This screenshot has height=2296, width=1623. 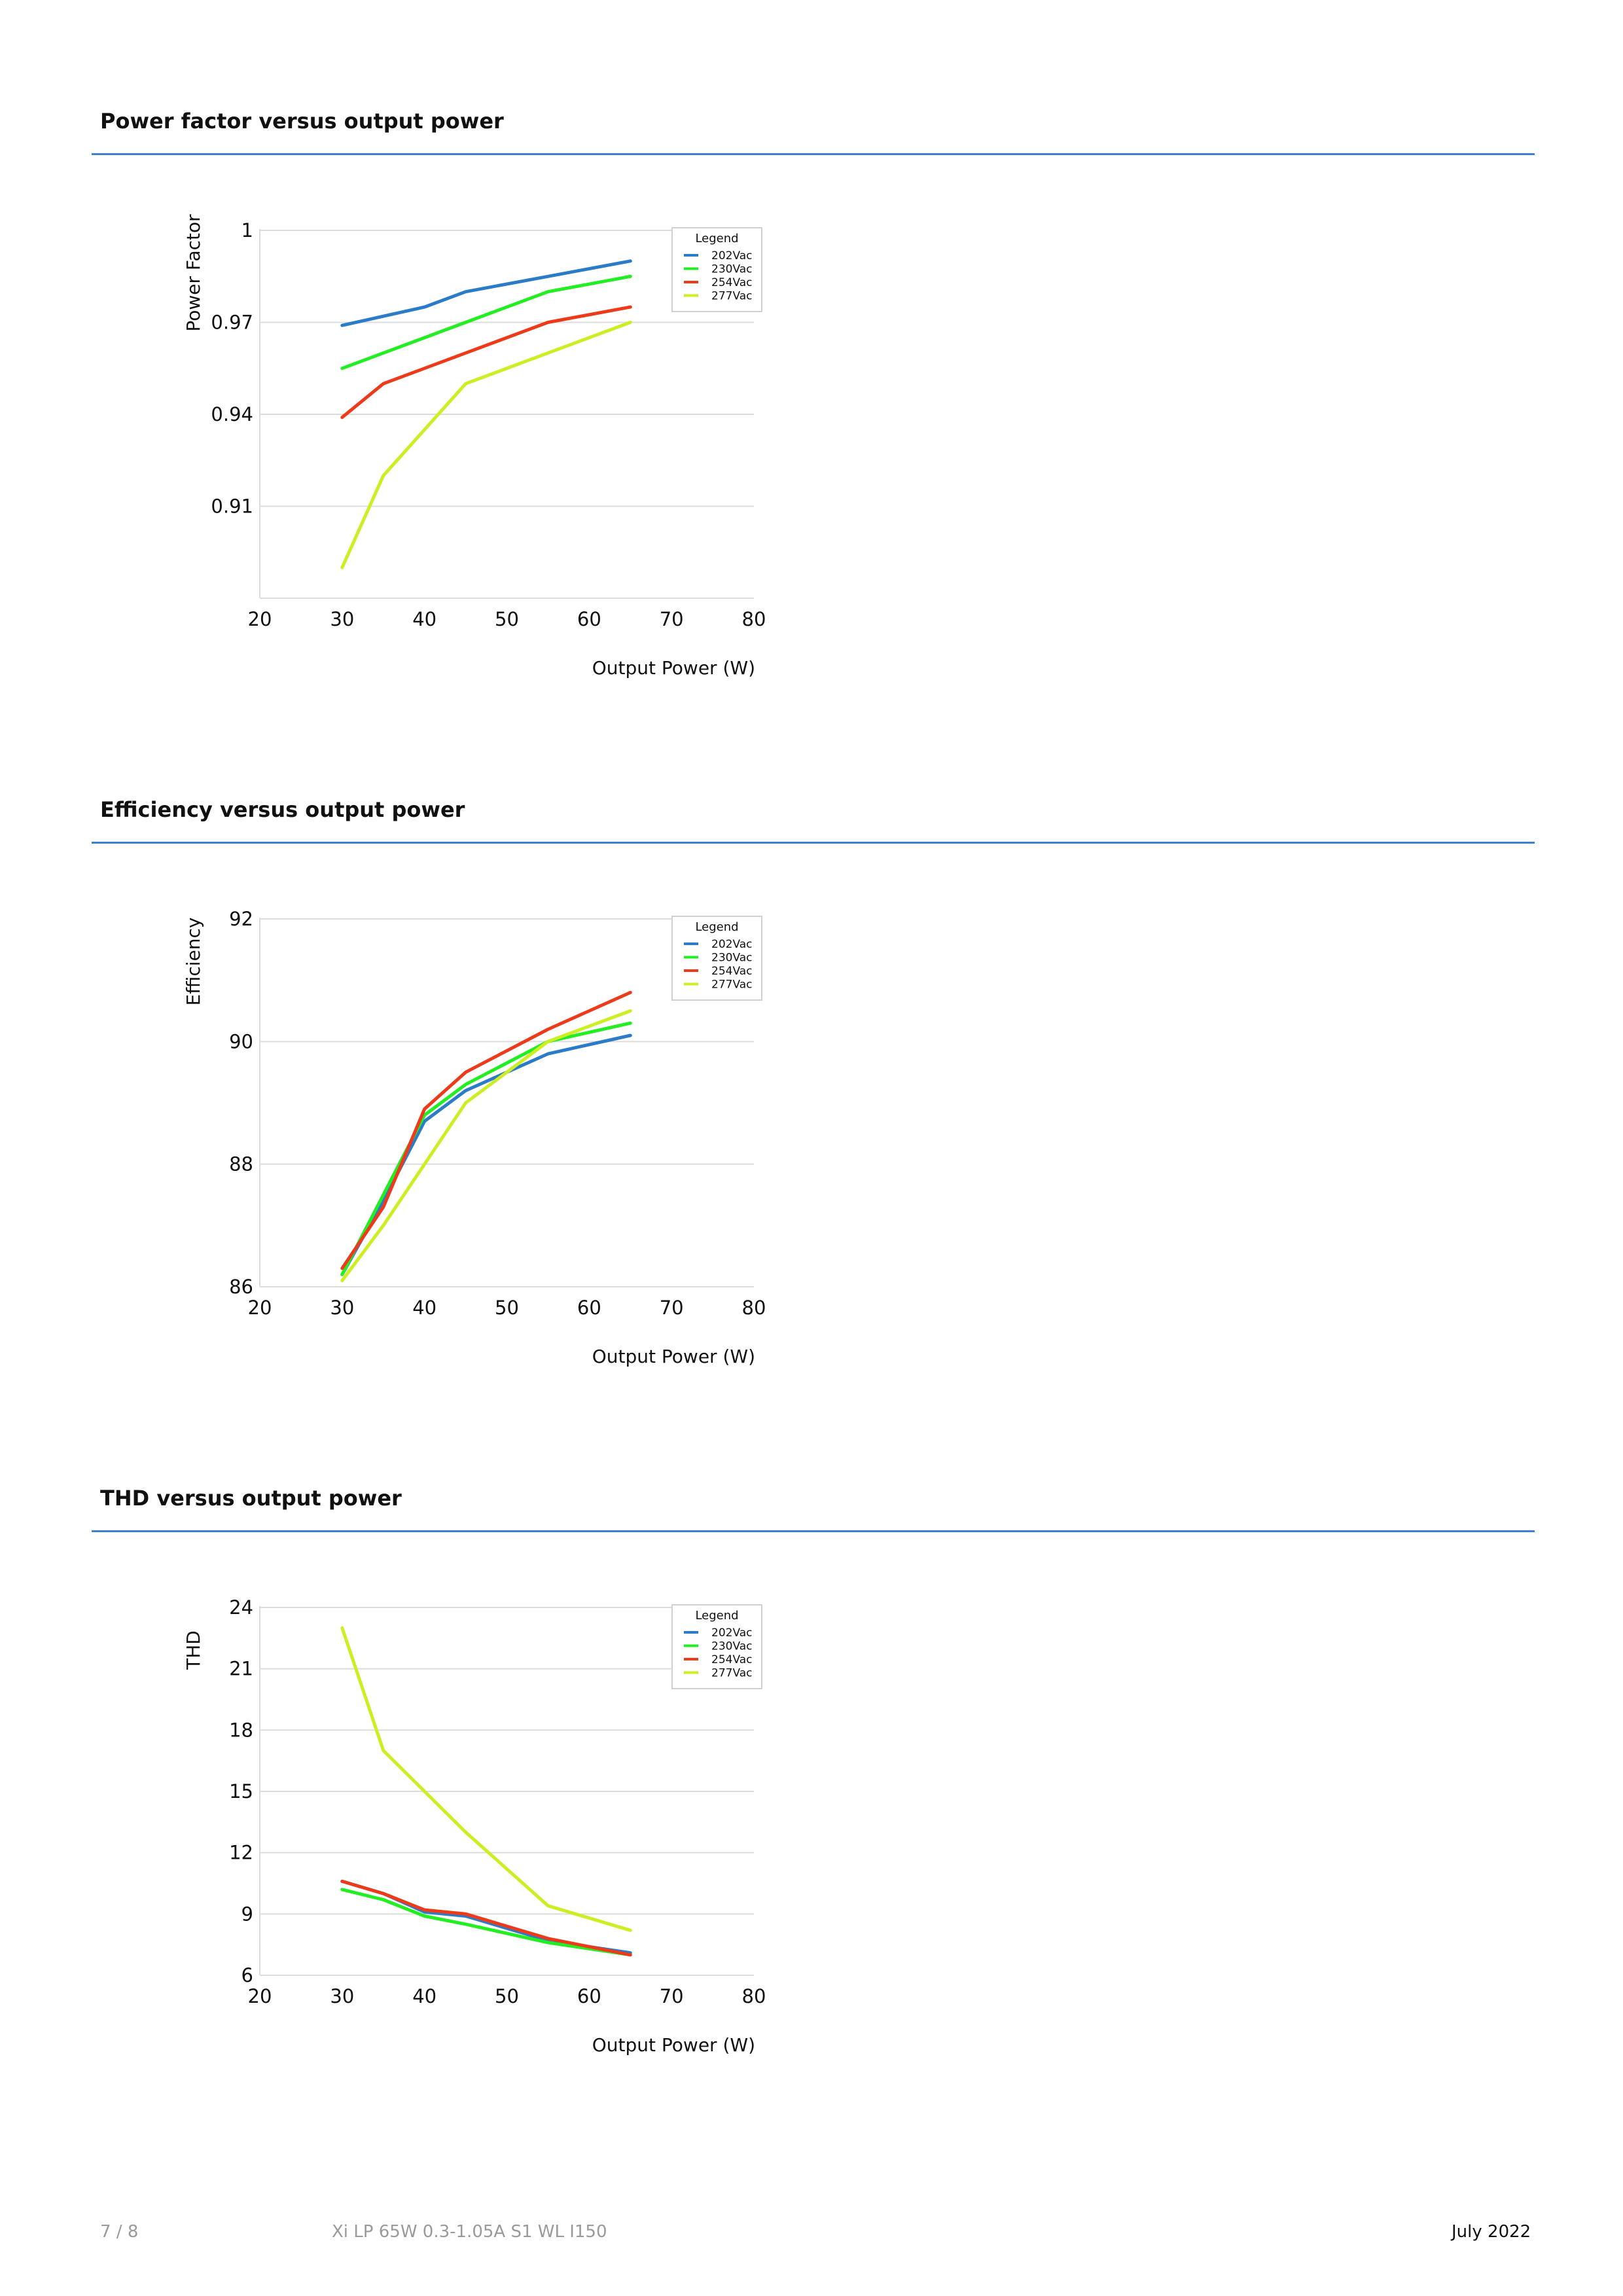 What do you see at coordinates (193, 962) in the screenshot?
I see `y-axis-label: Efficiency` at bounding box center [193, 962].